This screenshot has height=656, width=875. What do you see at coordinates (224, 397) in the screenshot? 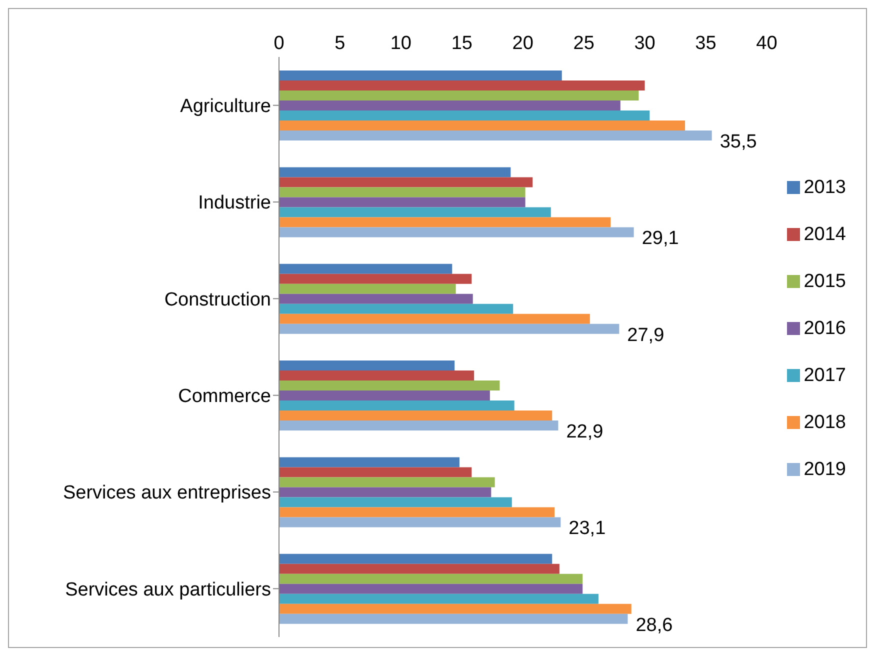
I see `y-tick-label: Commerce` at bounding box center [224, 397].